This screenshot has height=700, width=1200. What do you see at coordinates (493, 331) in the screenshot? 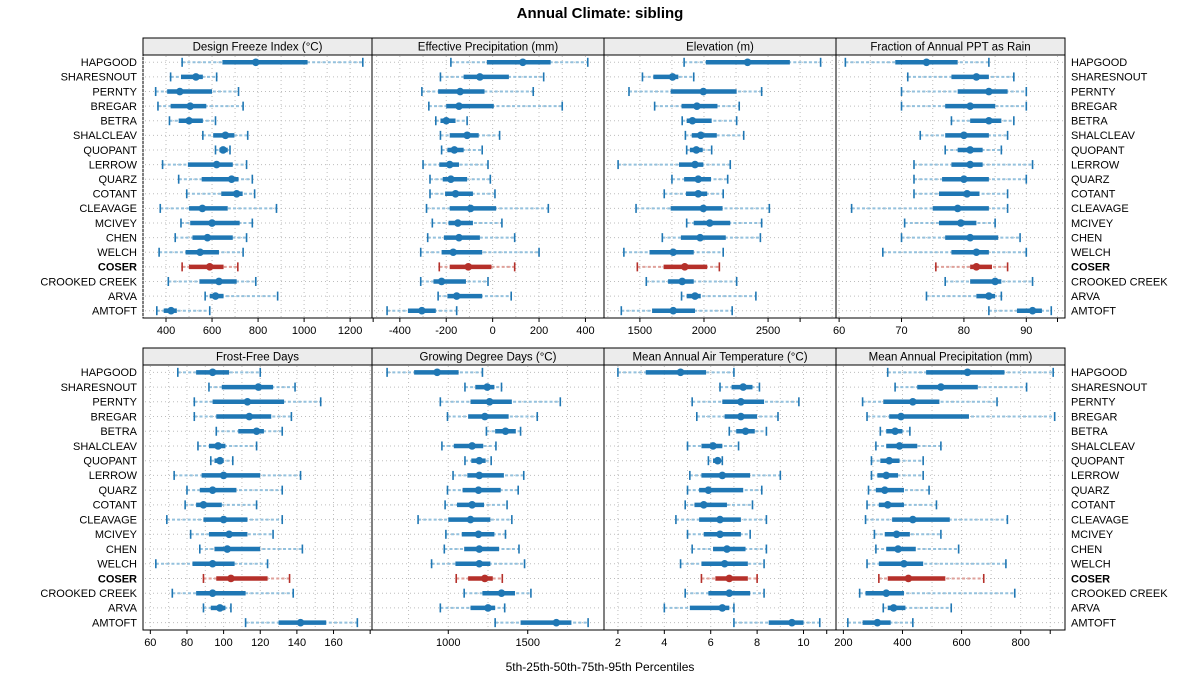
I see `tick-label: 0` at bounding box center [493, 331].